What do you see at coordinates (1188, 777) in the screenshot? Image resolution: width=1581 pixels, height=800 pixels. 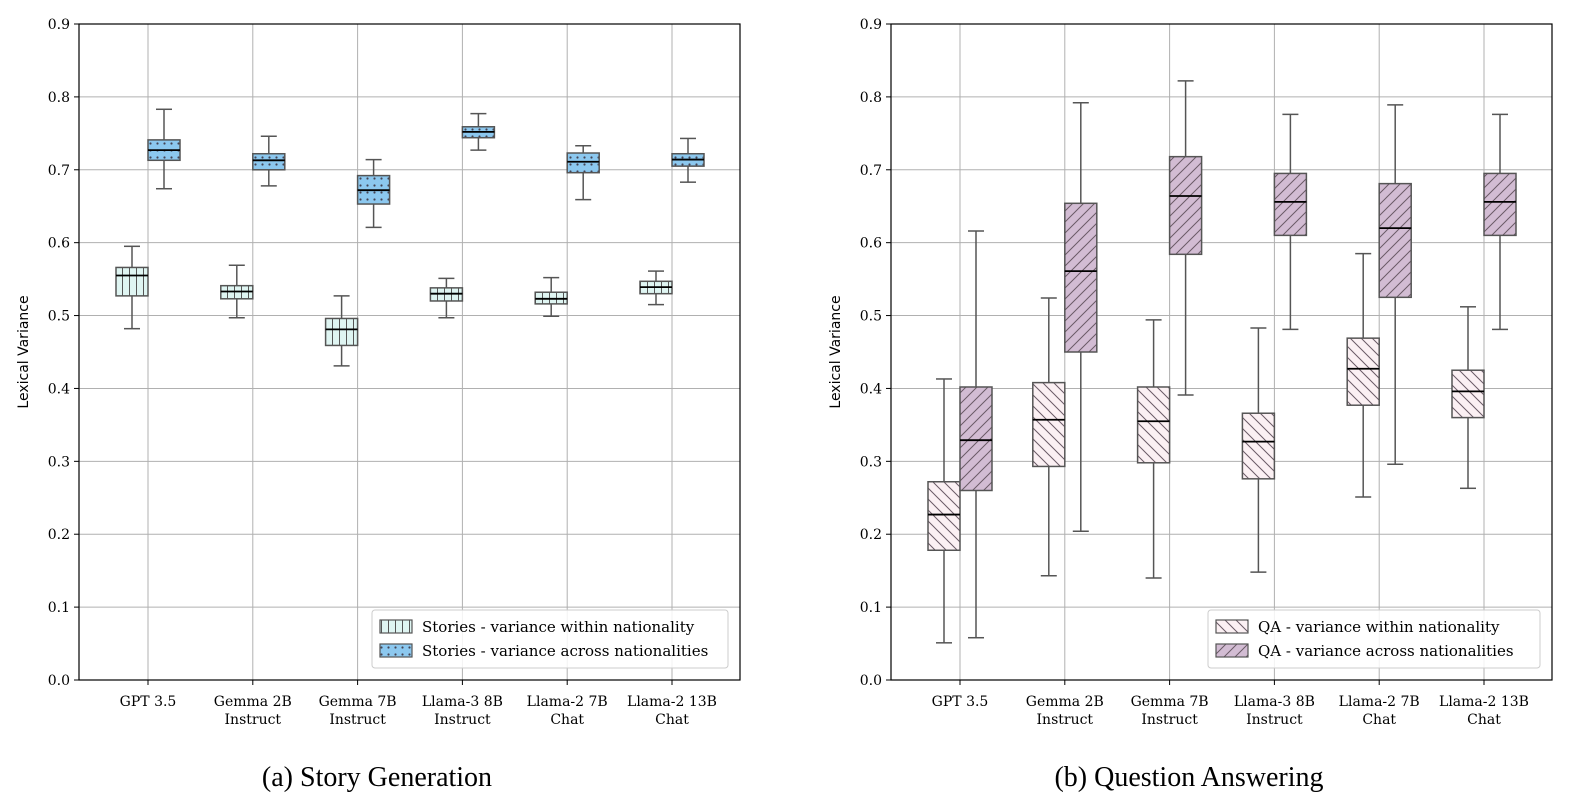 I see `panel-caption: (b) Question Answering` at bounding box center [1188, 777].